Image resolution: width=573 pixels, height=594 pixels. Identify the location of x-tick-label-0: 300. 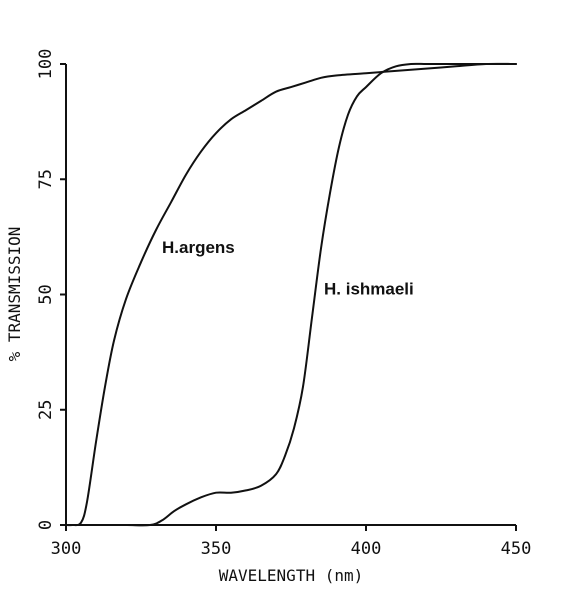
(66, 549).